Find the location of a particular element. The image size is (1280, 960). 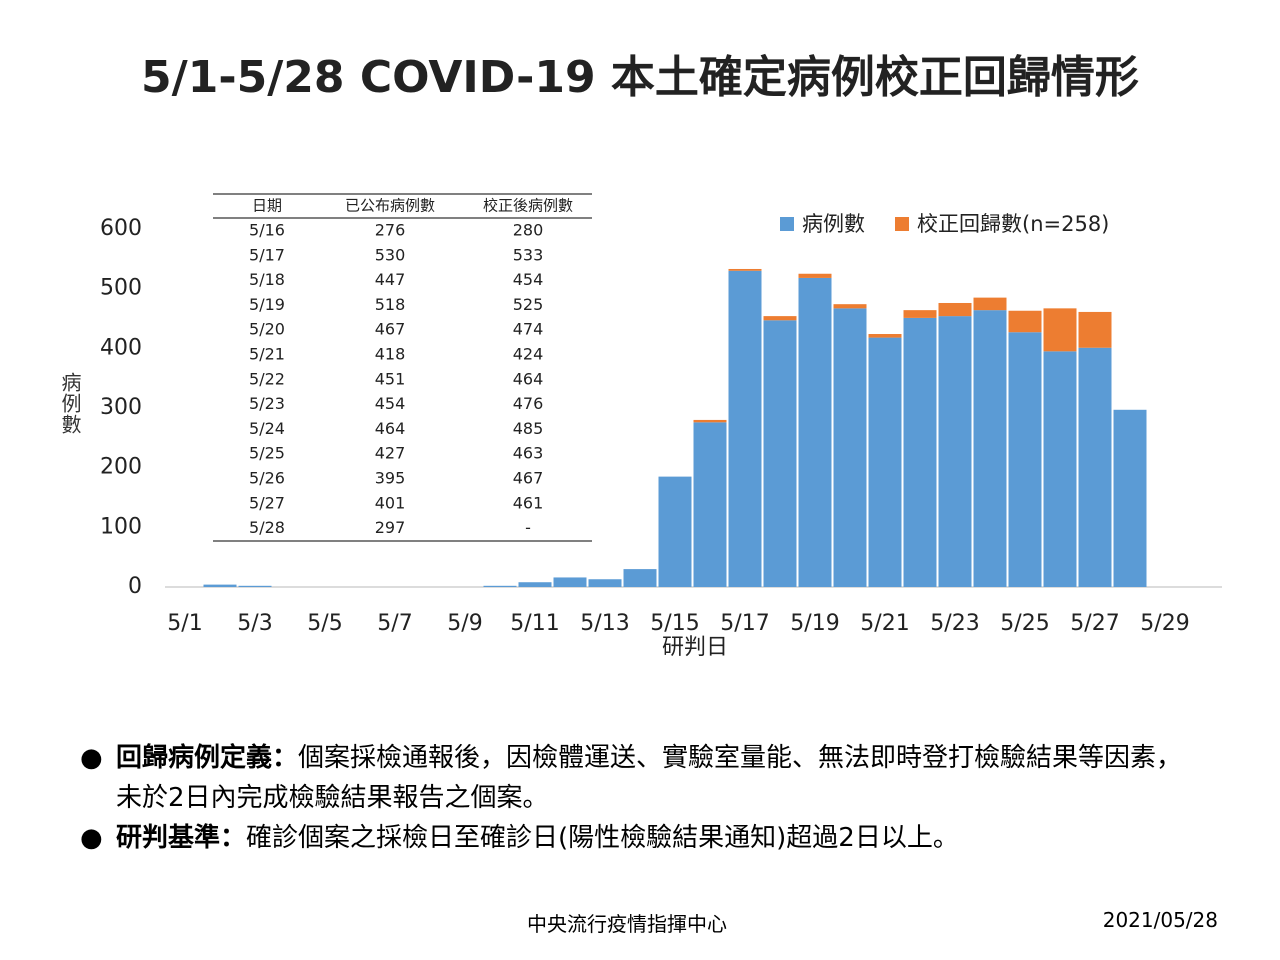

table-cell: 427 is located at coordinates (390, 453).